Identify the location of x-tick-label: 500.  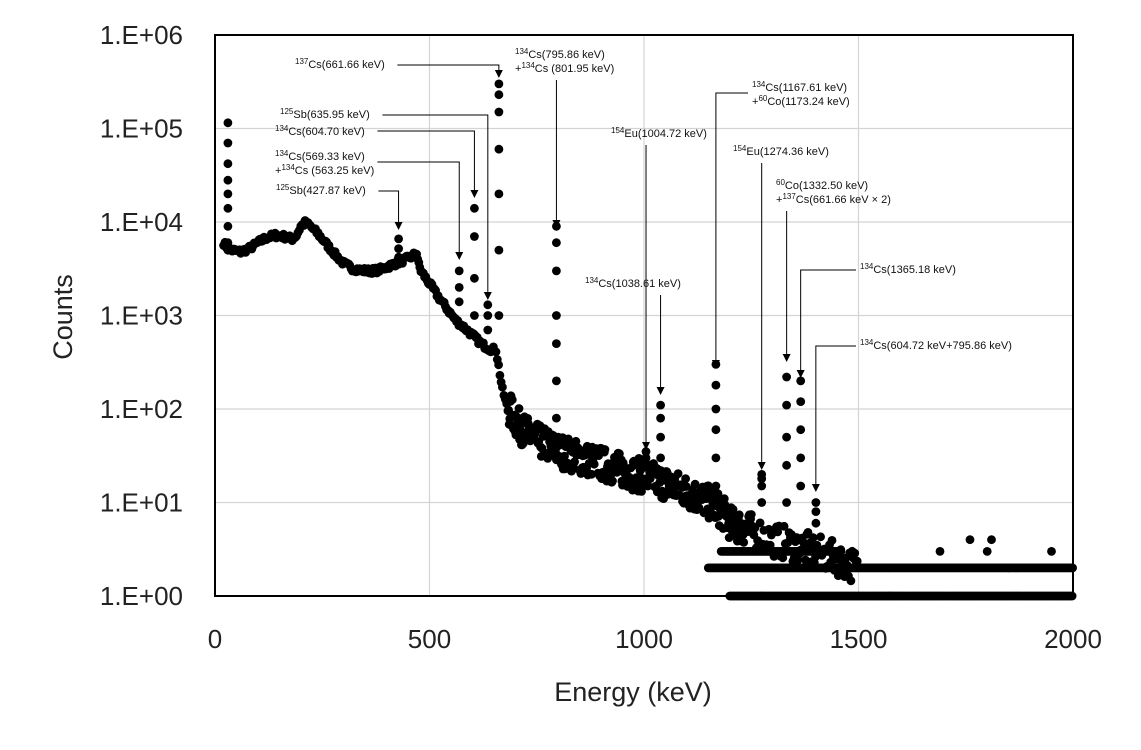
(429, 639).